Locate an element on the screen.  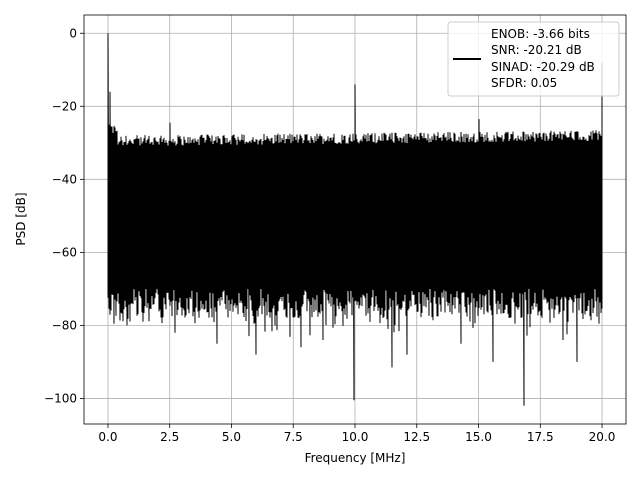
legend-snr: SNR: -20.21 dB is located at coordinates (536, 50).